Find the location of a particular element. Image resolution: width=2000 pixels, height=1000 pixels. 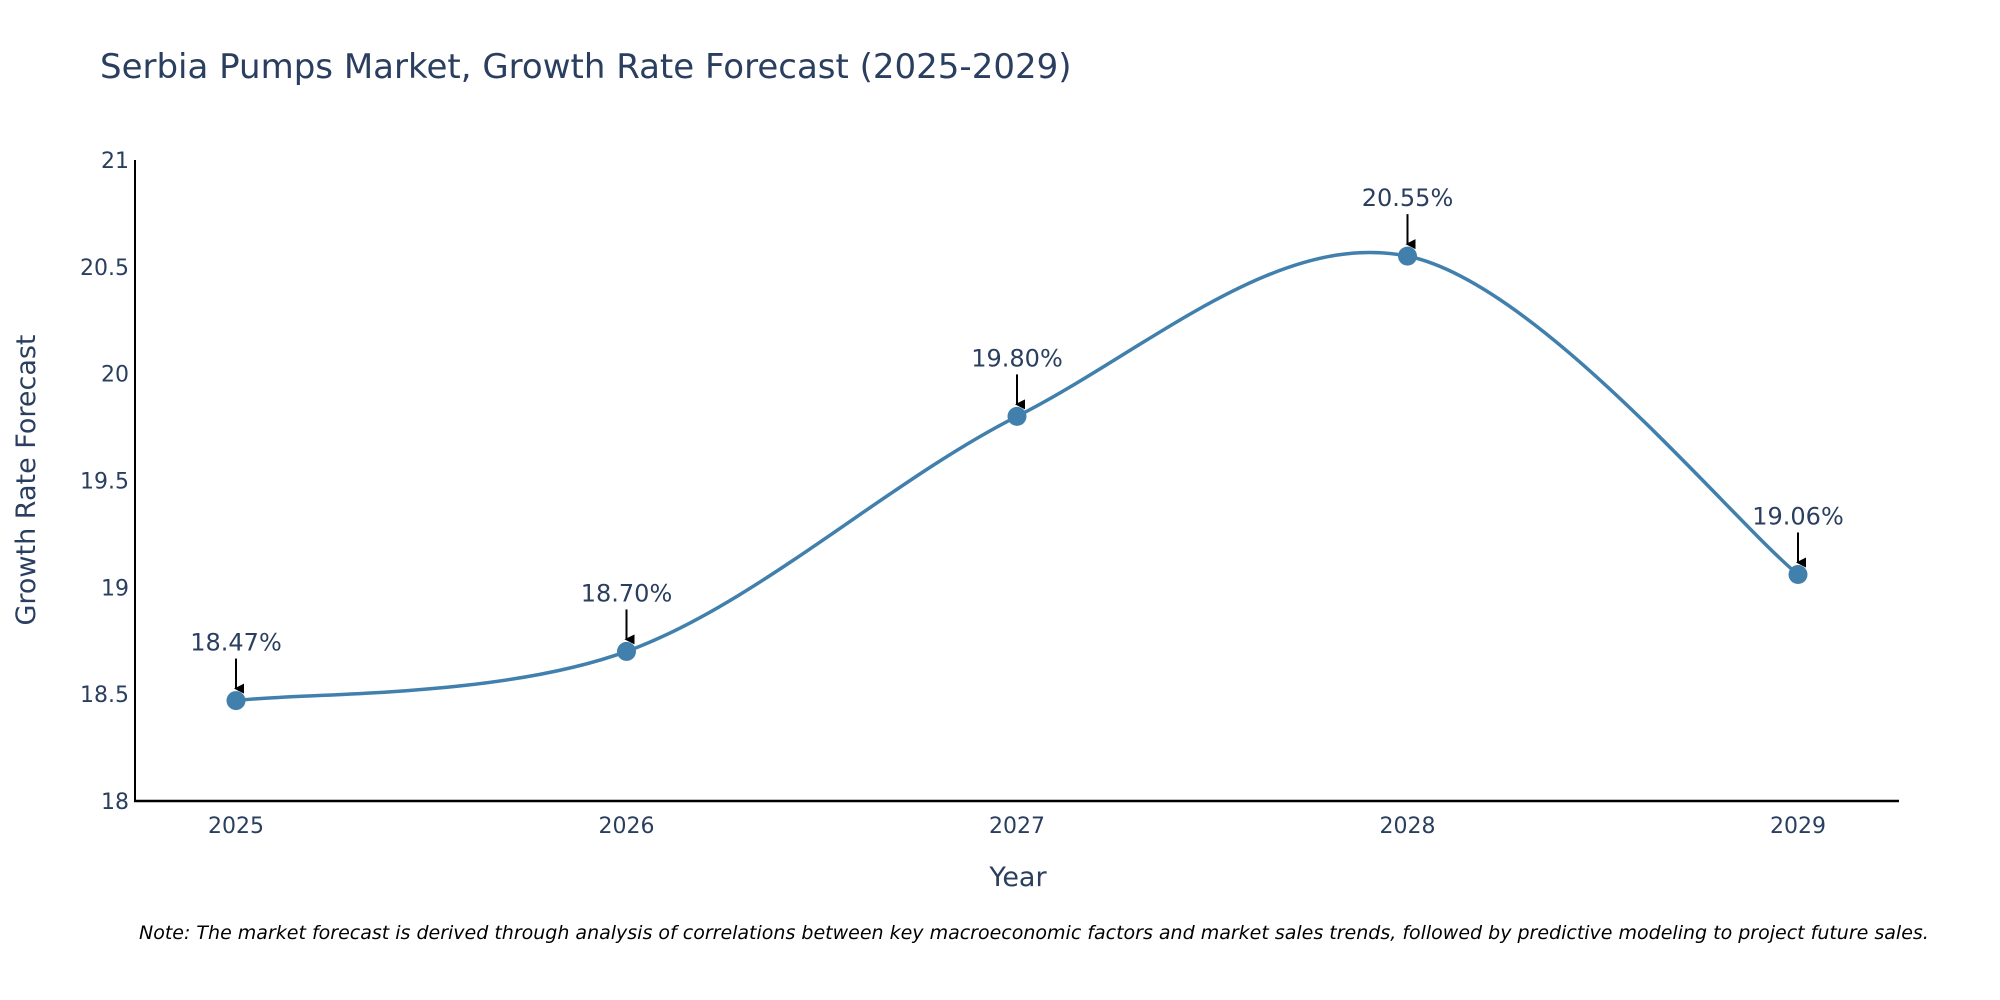

y-tick-label: 20.5 is located at coordinates (104, 268).